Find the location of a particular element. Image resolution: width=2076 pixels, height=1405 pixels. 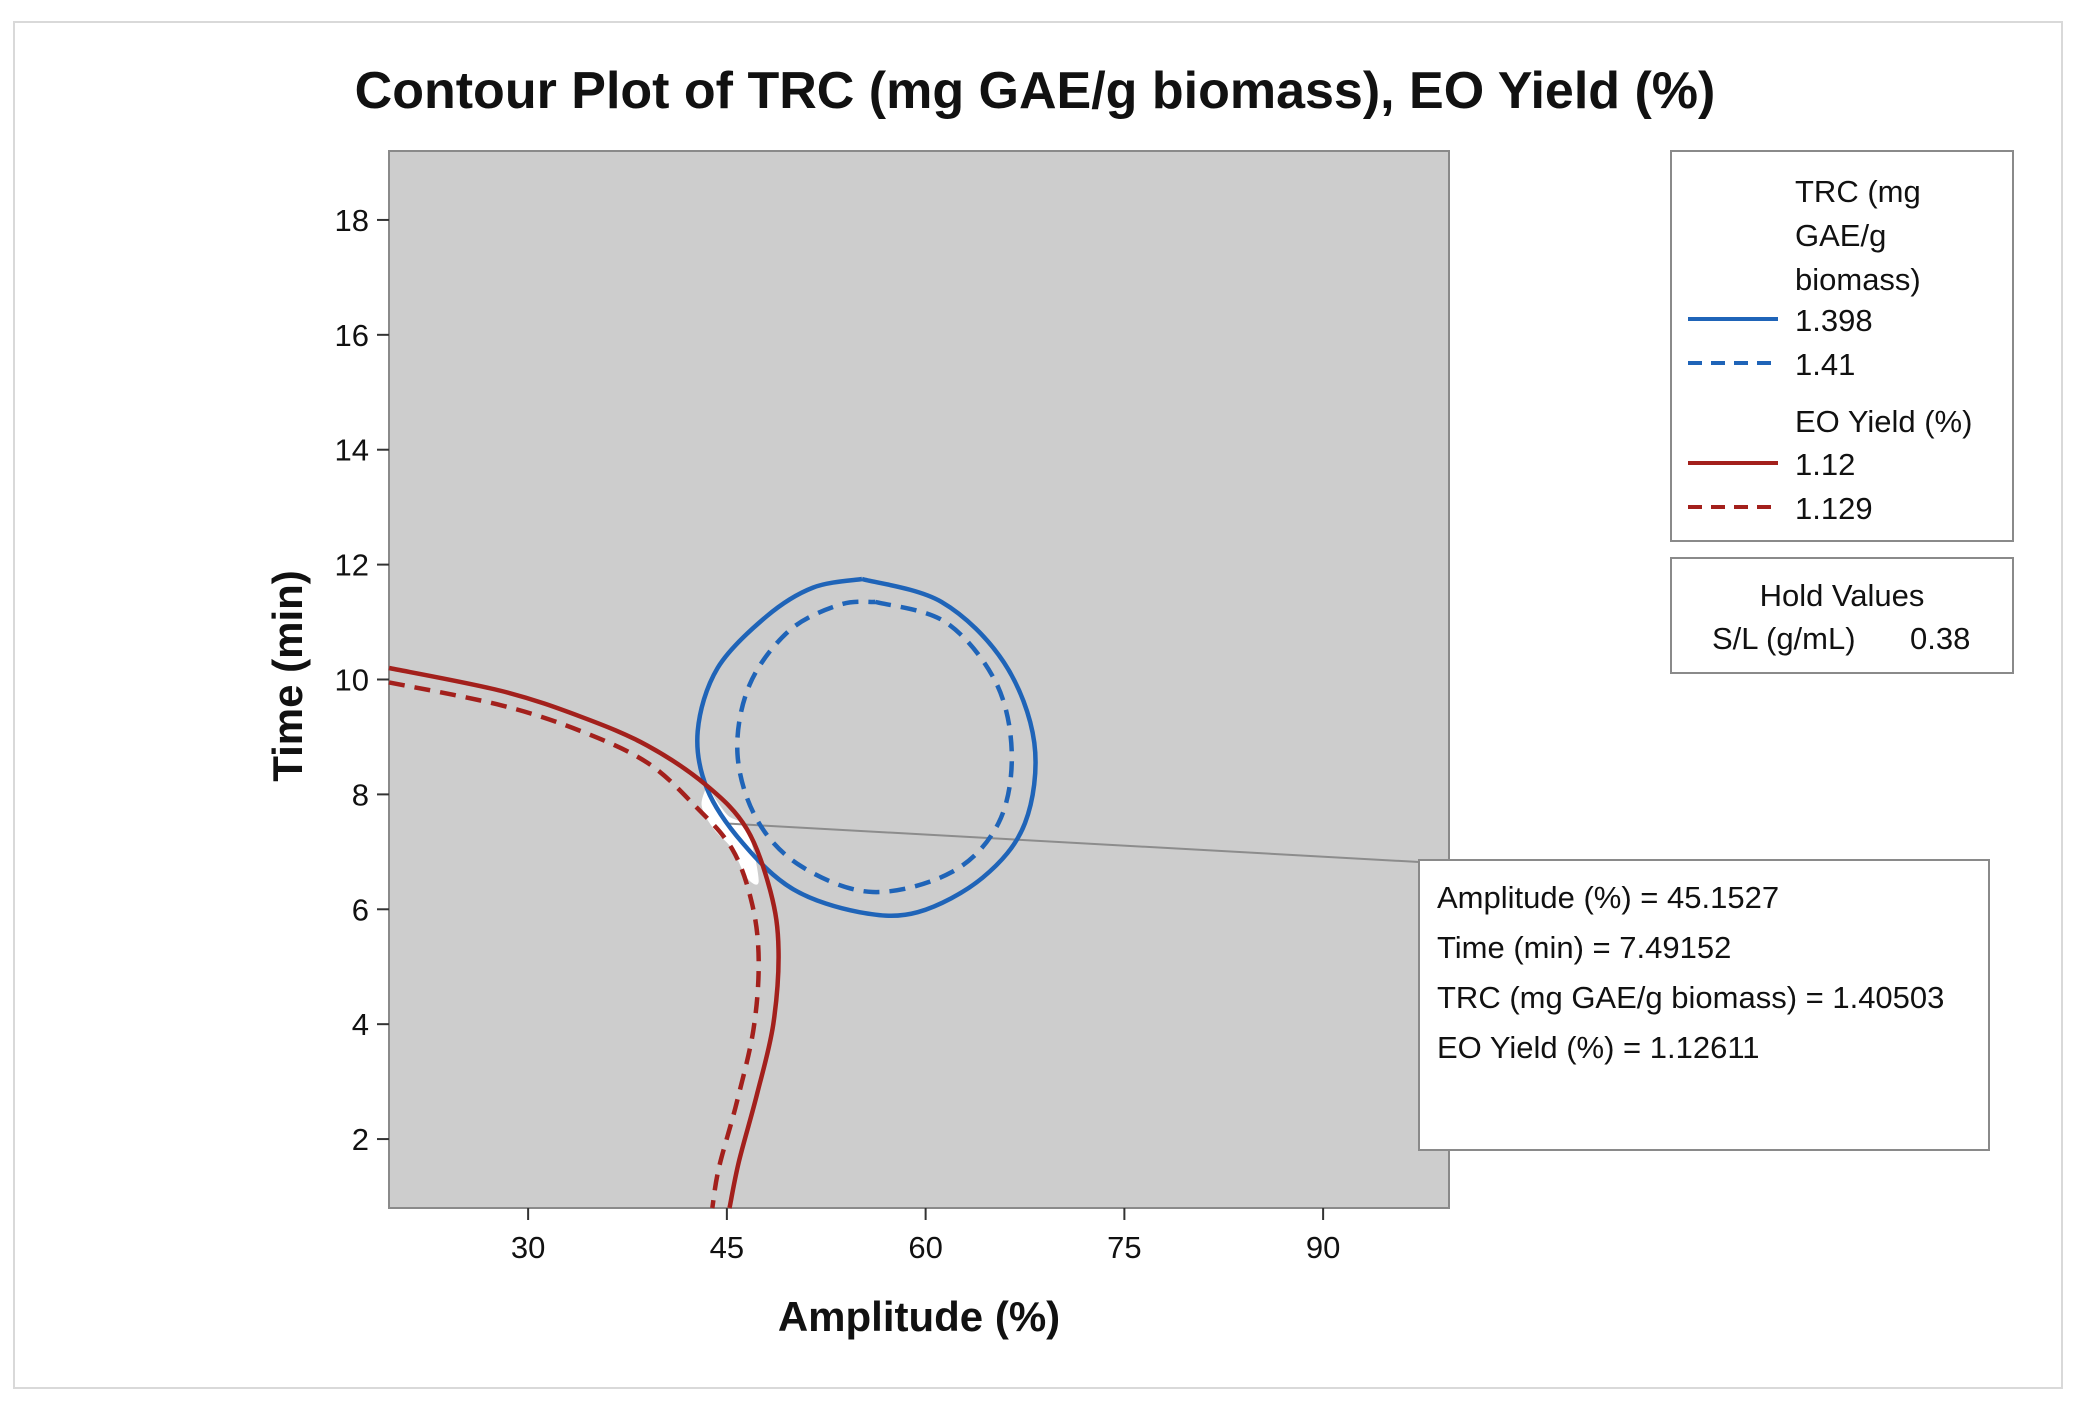

hold-values: Hold Values S/L (g/mL) 0.38 is located at coordinates (1842, 615).